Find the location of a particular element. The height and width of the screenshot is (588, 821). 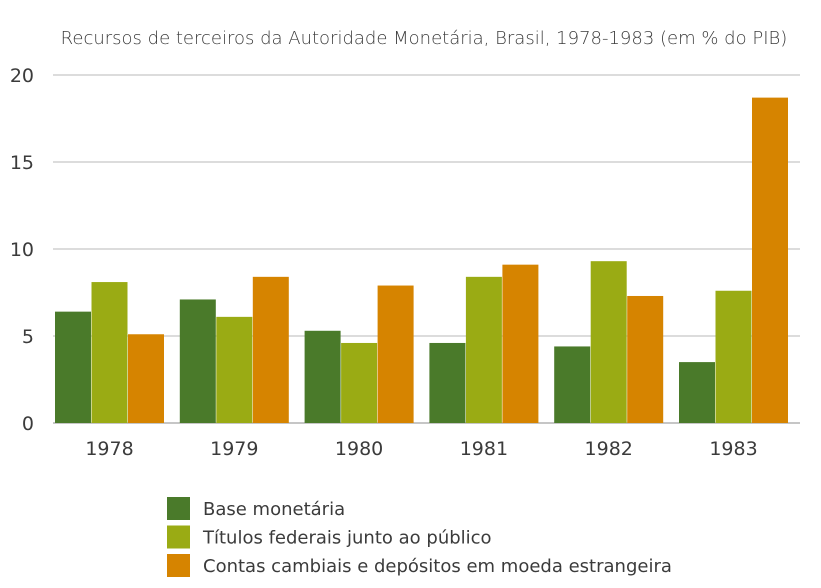

y-tick-label: 5 is located at coordinates (28, 337).